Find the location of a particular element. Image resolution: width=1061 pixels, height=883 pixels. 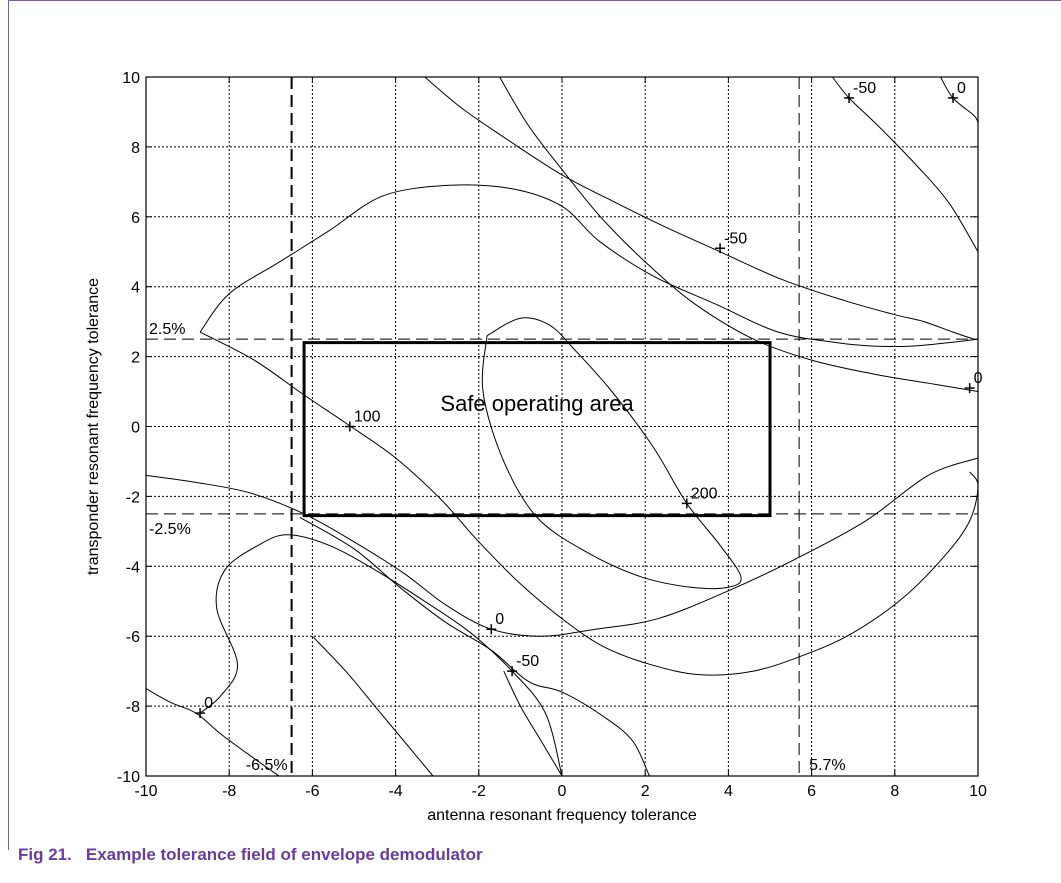

y-tick-label: 2 is located at coordinates (135, 358).